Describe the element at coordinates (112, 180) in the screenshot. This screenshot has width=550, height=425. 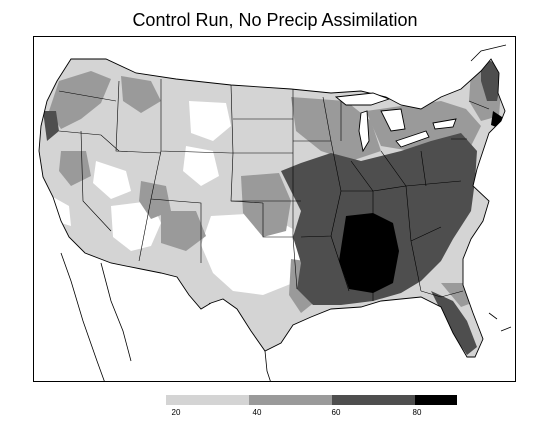
I see `precip-region-white-nevada` at that location.